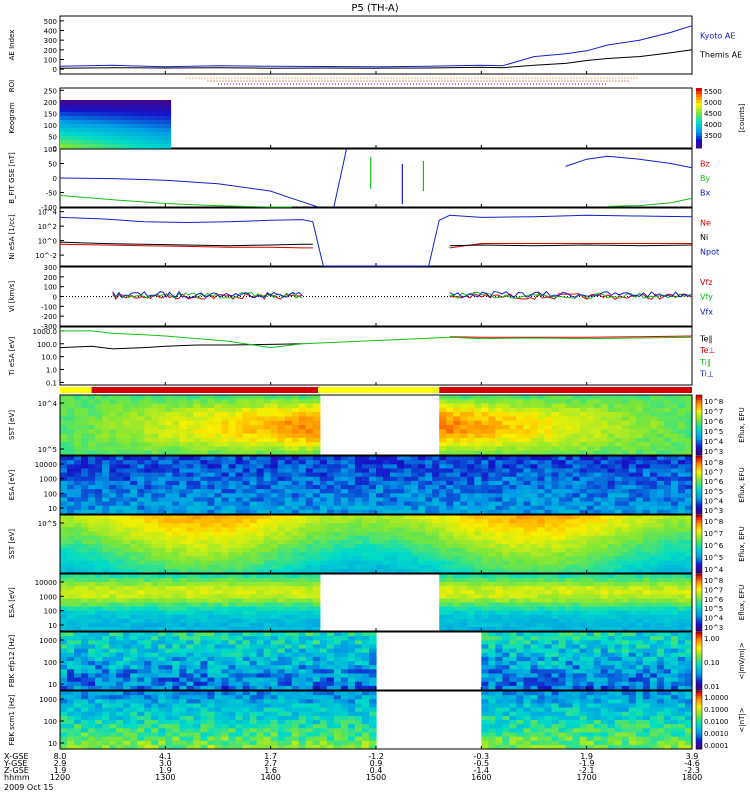 This screenshot has width=750, height=800. What do you see at coordinates (48, 213) in the screenshot?
I see `ni-ytick-label: 10^4` at bounding box center [48, 213].